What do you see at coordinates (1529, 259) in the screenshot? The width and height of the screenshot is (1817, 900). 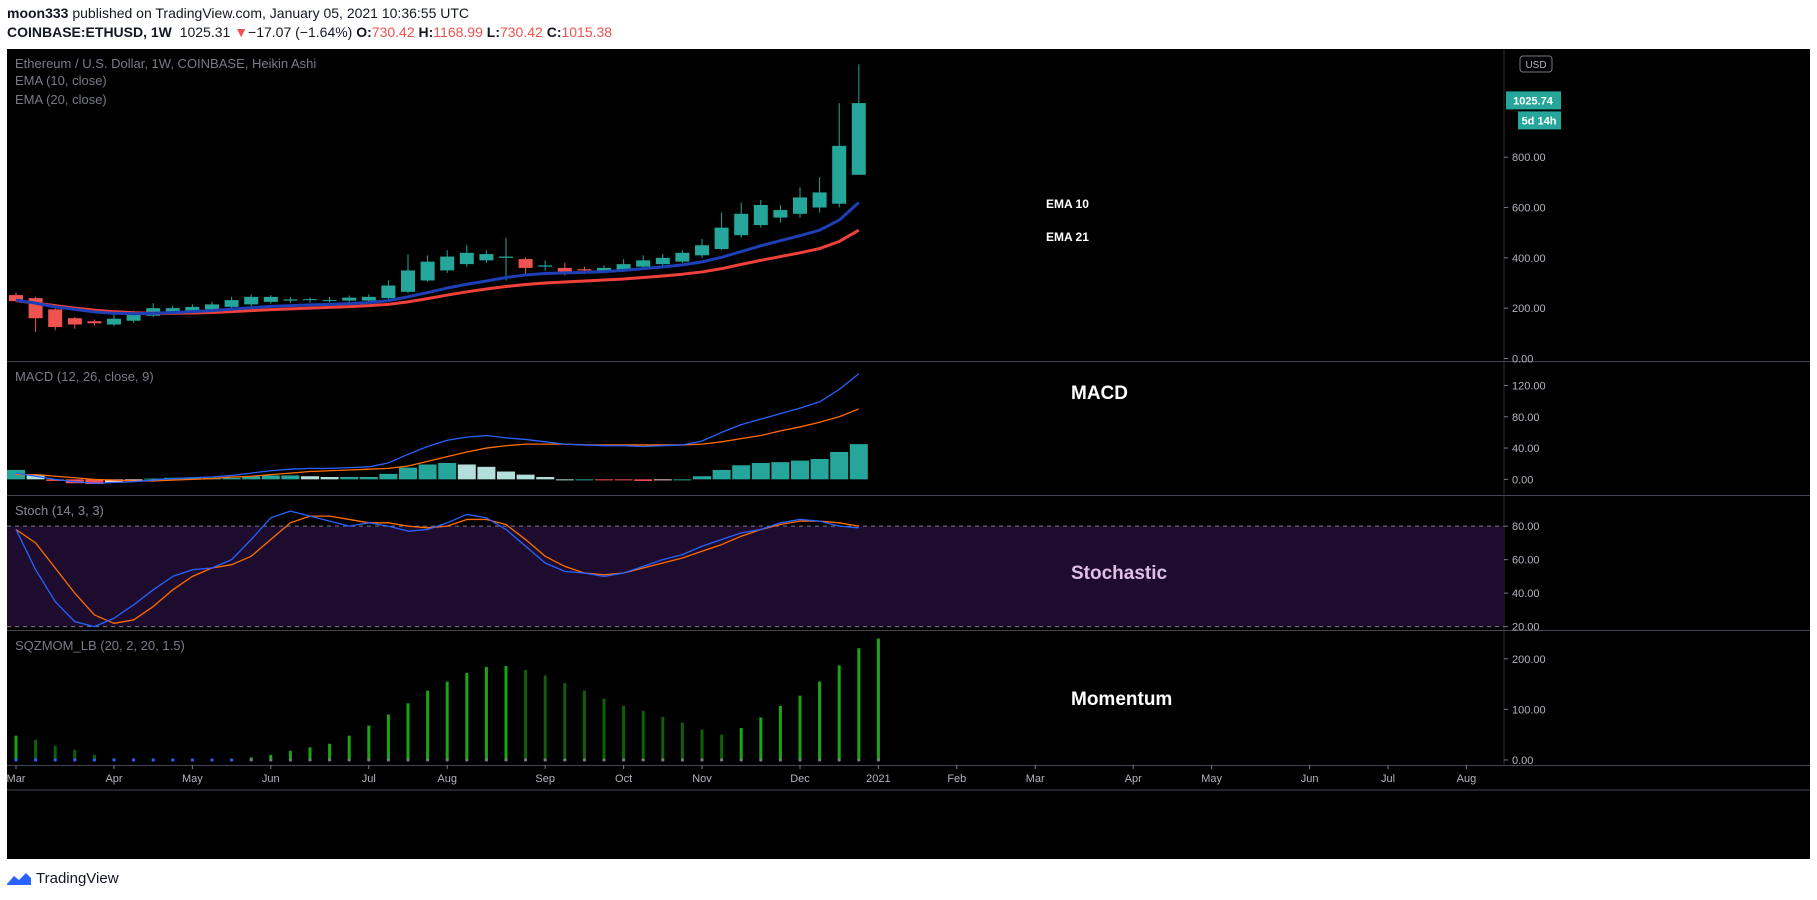 I see `price-tick-label: 400.00` at bounding box center [1529, 259].